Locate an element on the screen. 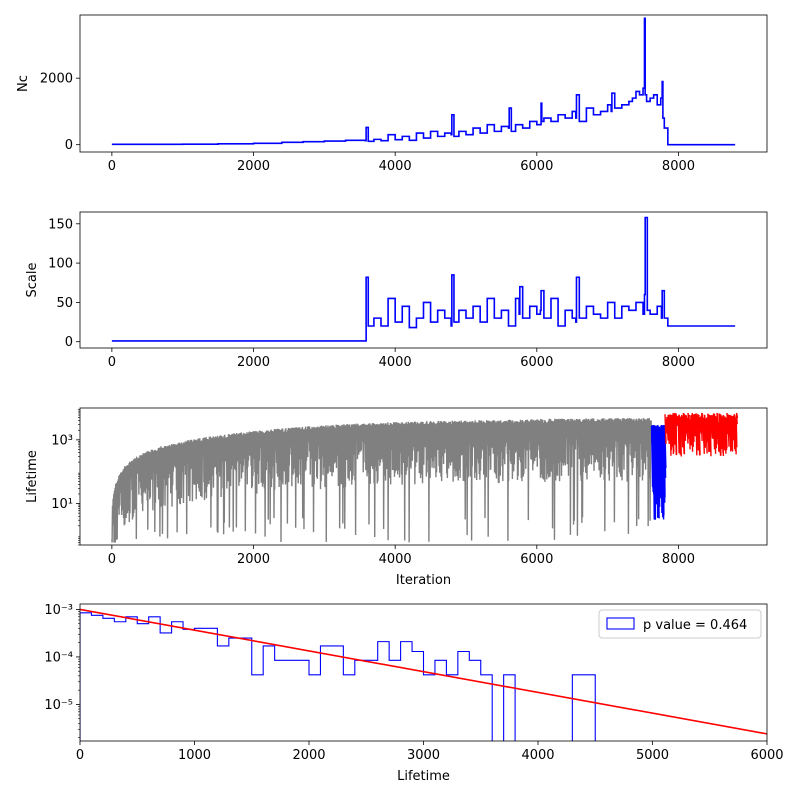 The width and height of the screenshot is (800, 800). y-tick-label: 2000 is located at coordinates (56, 79).